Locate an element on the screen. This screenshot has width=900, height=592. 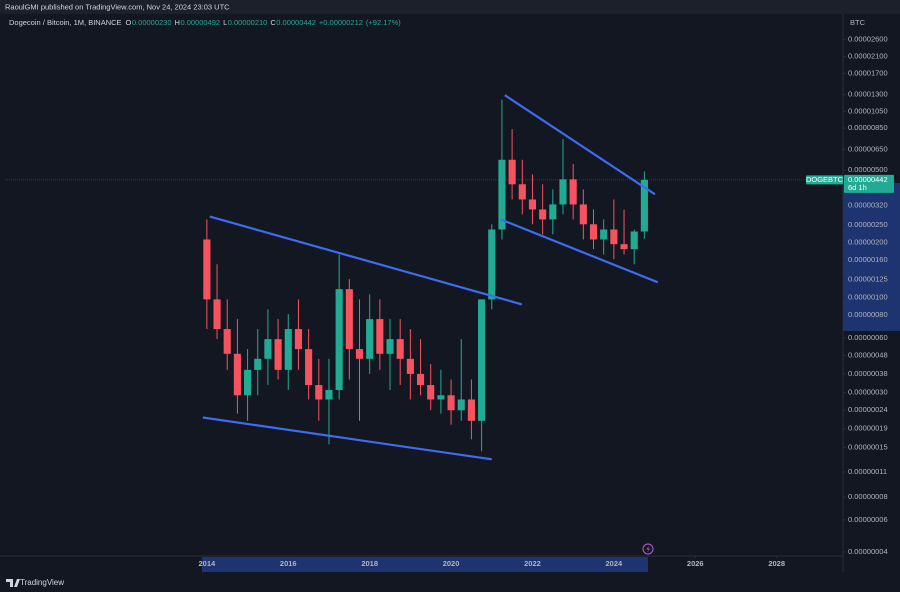
price-tag is located at coordinates (869, 183).